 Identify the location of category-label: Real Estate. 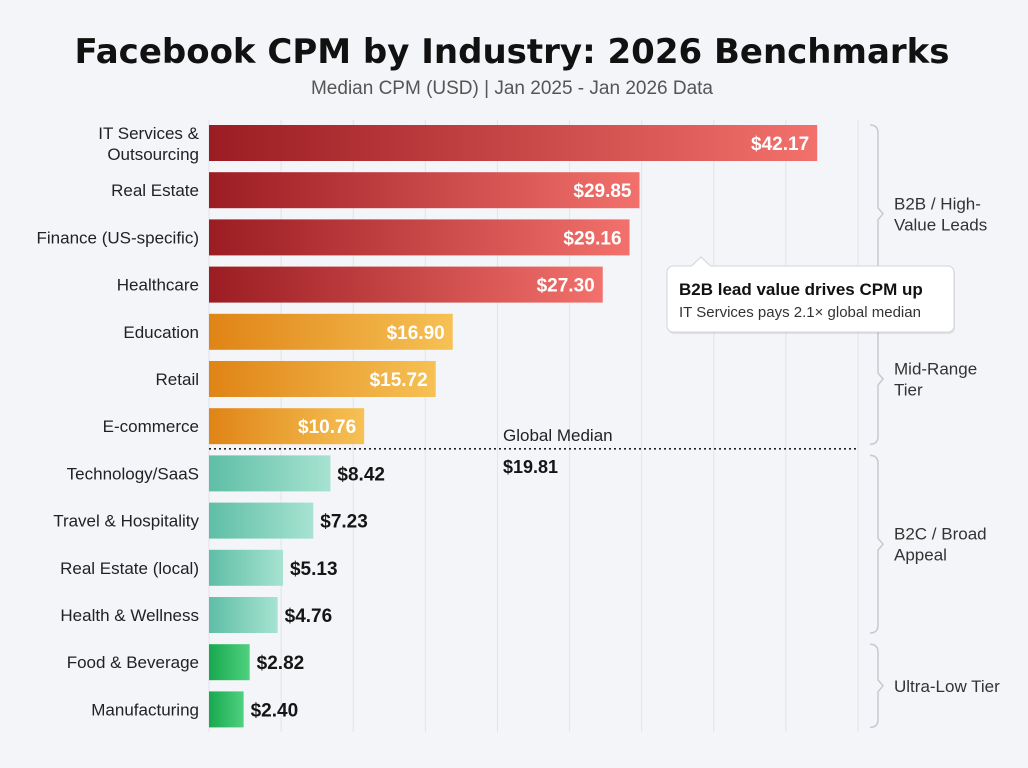
(155, 190).